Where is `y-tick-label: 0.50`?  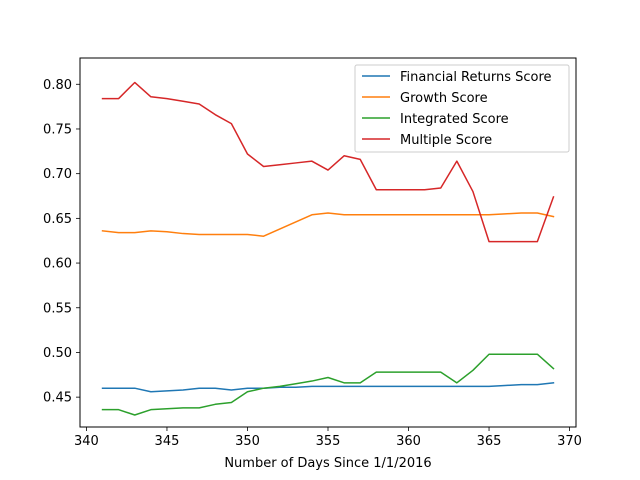
y-tick-label: 0.50 is located at coordinates (57, 353).